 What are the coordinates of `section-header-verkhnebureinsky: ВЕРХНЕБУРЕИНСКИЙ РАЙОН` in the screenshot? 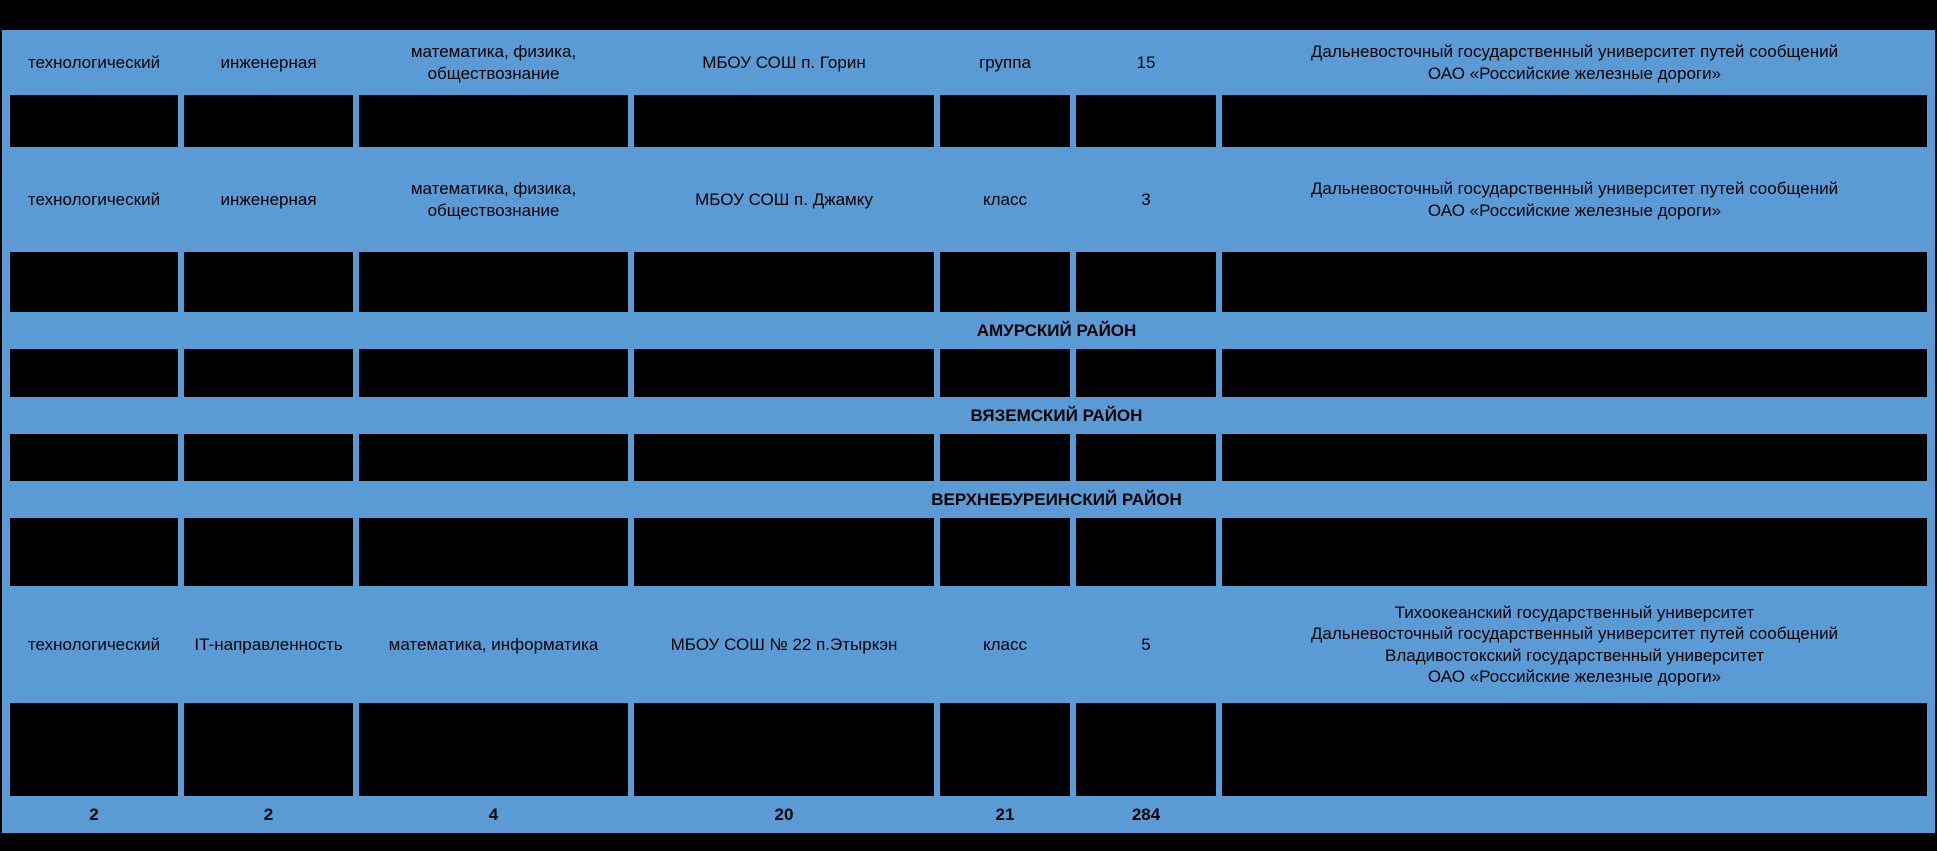 It's located at (1056, 499).